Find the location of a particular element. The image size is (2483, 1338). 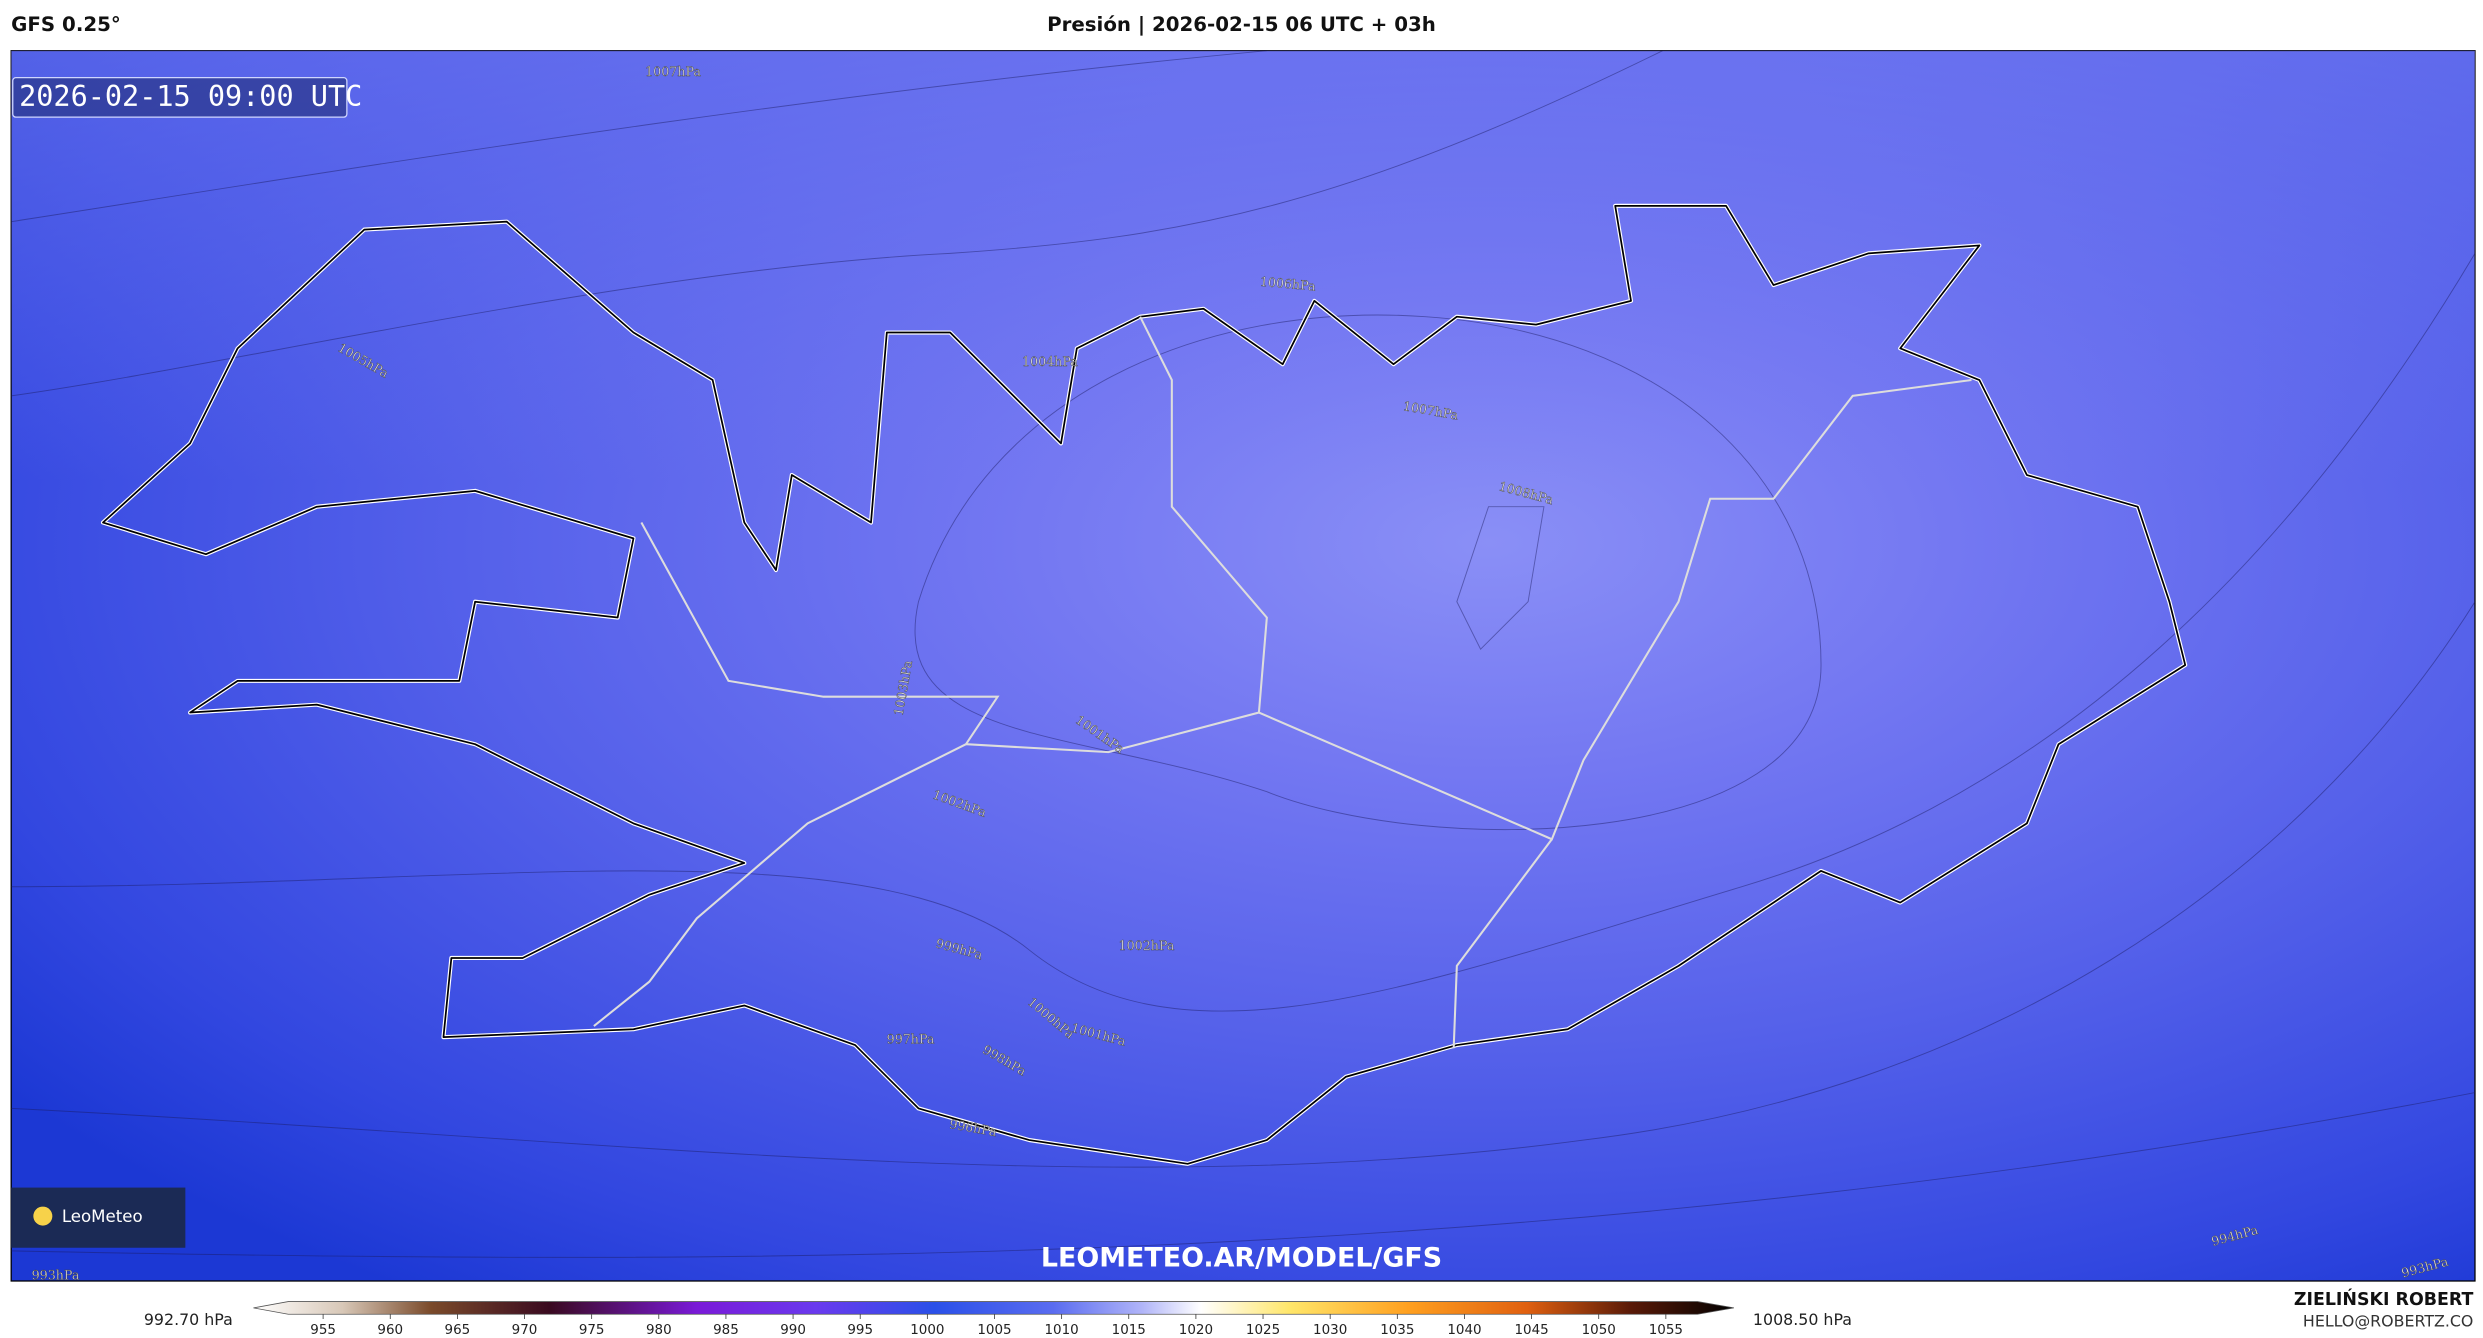

timestamp: 2026-02-15 09:00 UTC is located at coordinates (190, 96).